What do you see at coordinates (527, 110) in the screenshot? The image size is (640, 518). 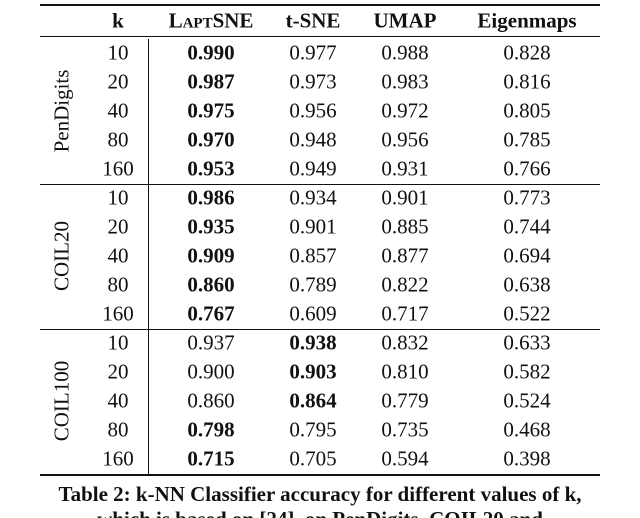 I see `table-cell: 0.805` at bounding box center [527, 110].